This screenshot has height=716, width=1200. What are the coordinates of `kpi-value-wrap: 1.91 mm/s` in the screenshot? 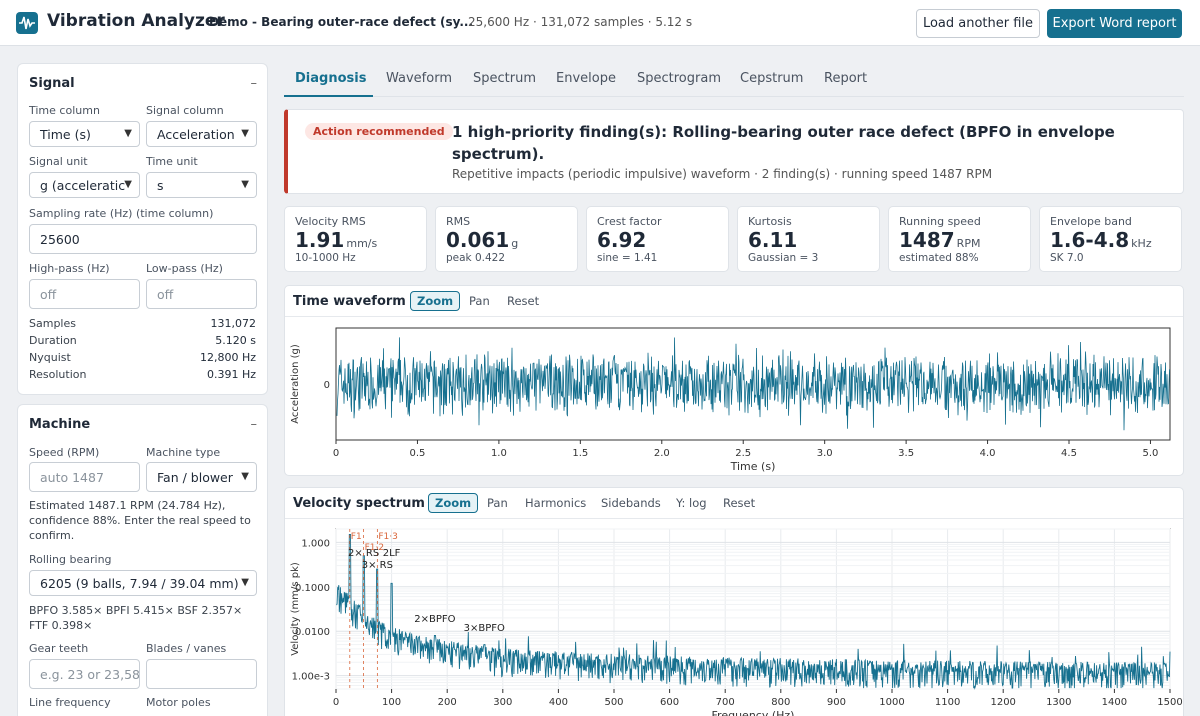 It's located at (336, 240).